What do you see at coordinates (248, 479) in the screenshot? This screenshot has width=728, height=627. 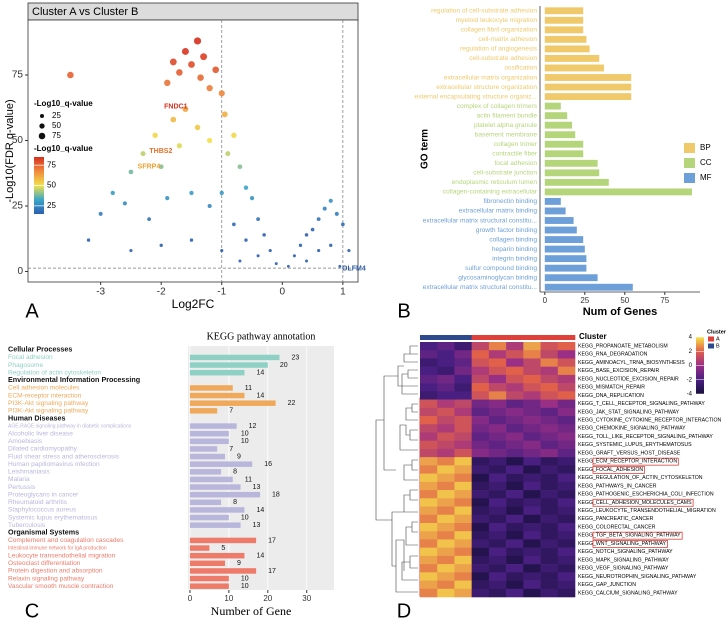 I see `value-label: 11` at bounding box center [248, 479].